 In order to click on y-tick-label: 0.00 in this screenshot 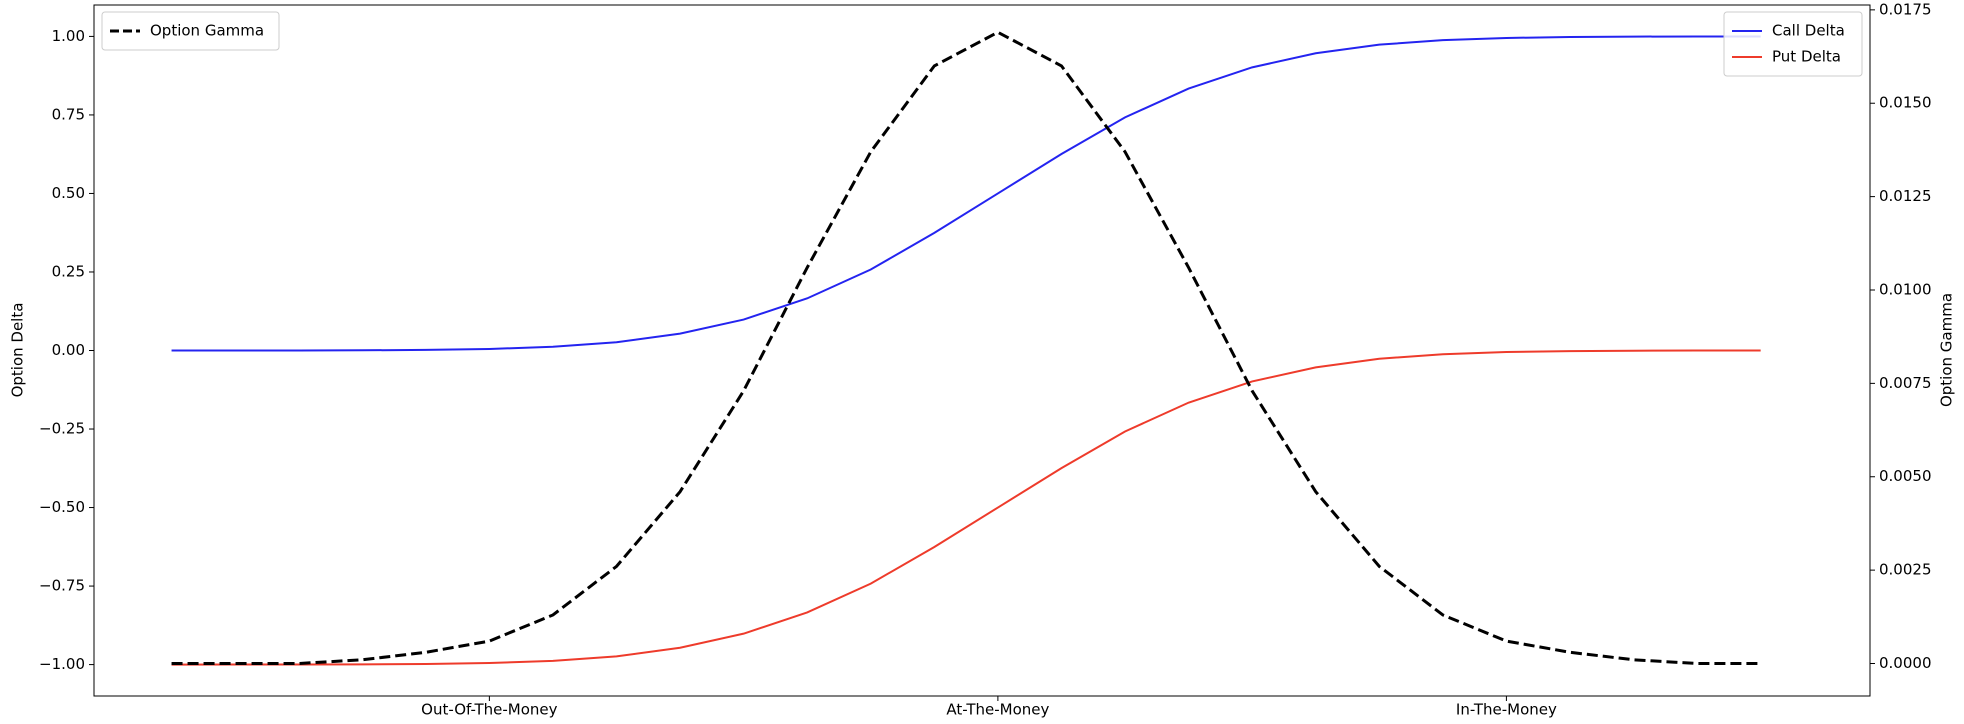, I will do `click(68, 350)`.